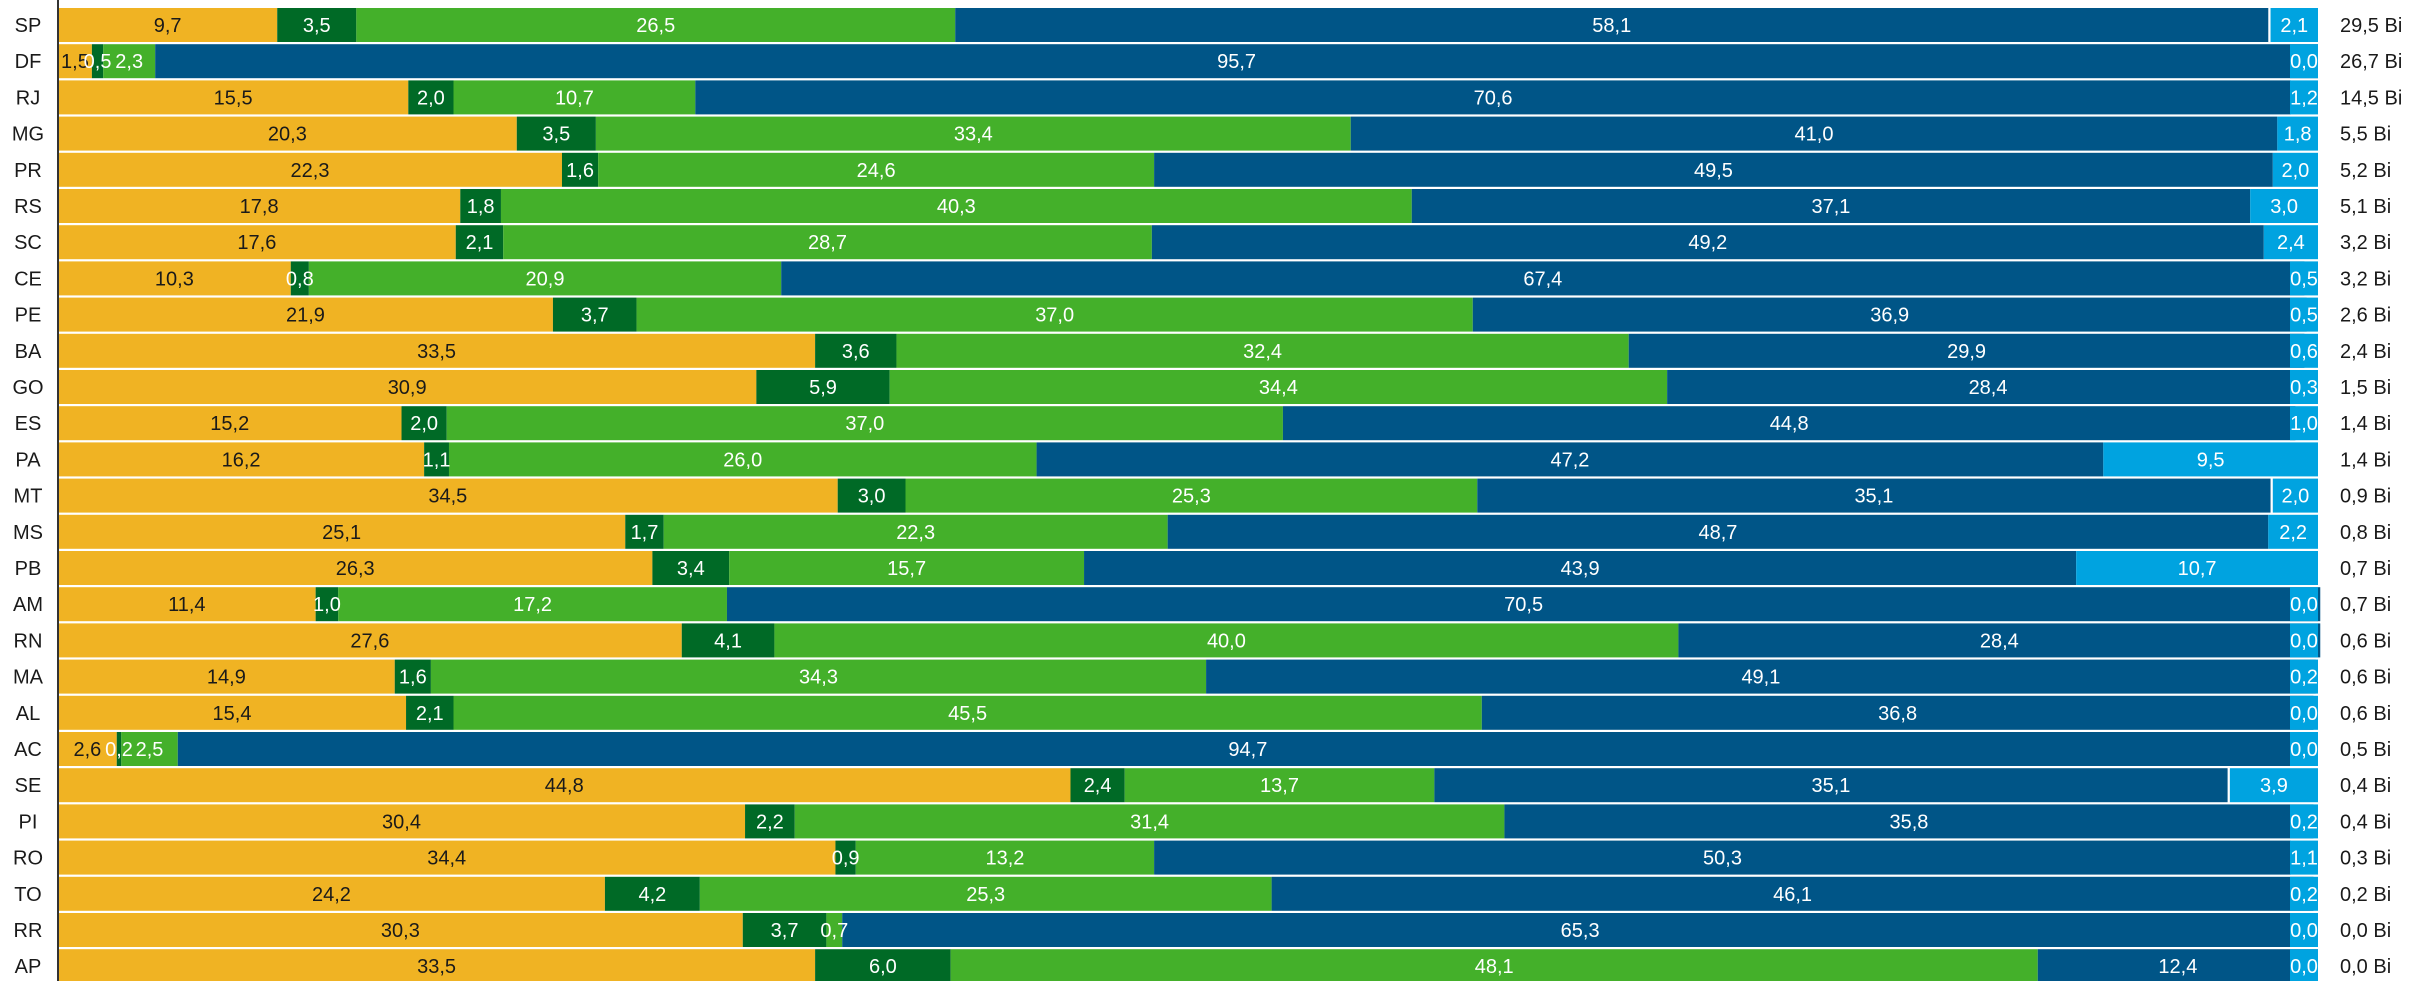 The width and height of the screenshot is (2415, 981). I want to click on data-label-pe-s1: 21,9, so click(305, 316).